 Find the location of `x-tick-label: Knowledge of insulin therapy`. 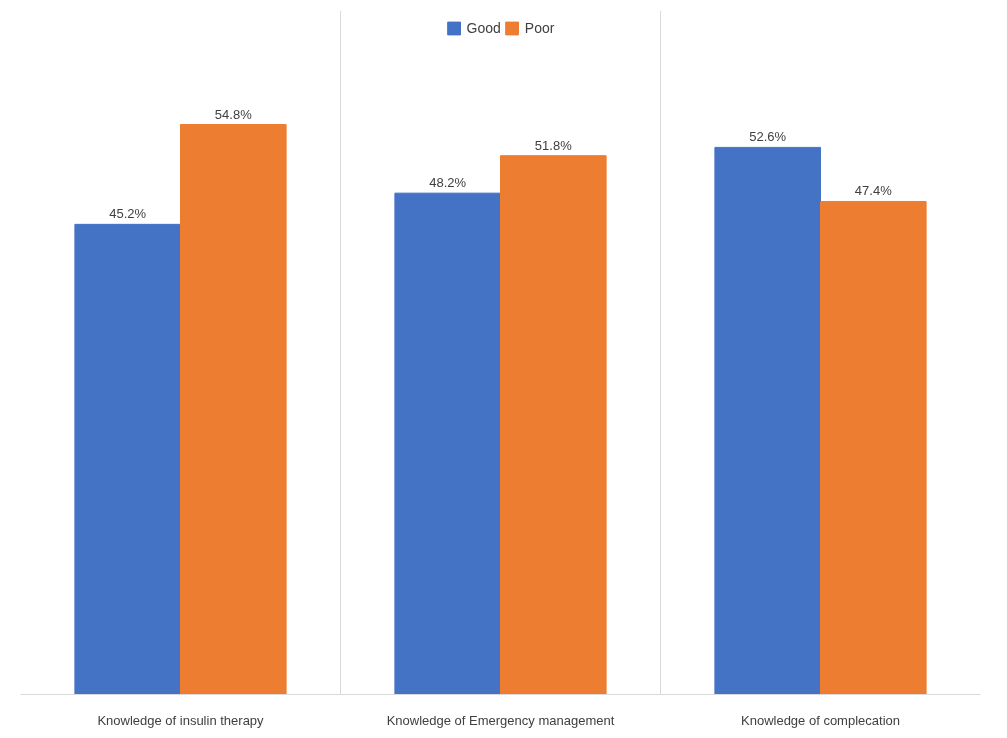

x-tick-label: Knowledge of insulin therapy is located at coordinates (181, 720).